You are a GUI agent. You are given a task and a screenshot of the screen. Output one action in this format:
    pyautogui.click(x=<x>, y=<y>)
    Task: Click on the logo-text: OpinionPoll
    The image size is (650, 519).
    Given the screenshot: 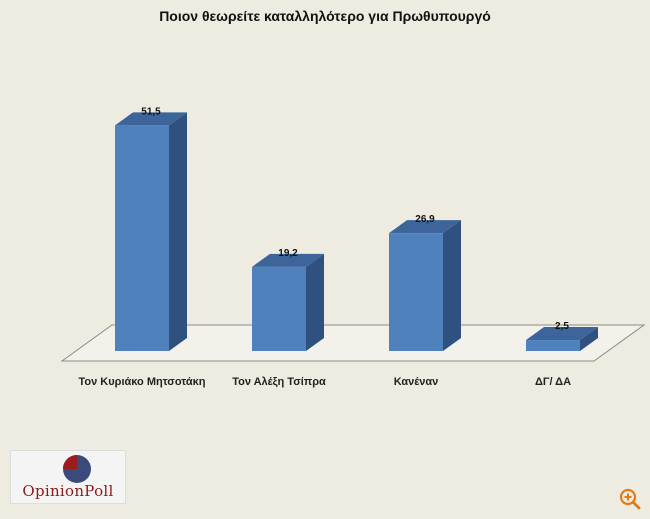 What is the action you would take?
    pyautogui.click(x=68, y=491)
    